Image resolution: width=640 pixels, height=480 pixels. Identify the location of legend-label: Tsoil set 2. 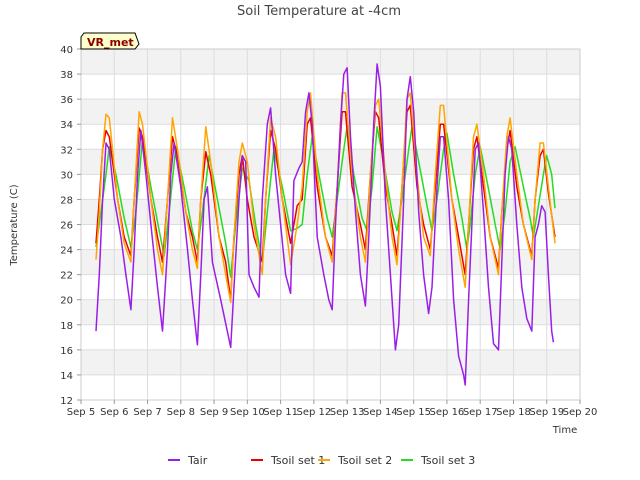
(364, 460).